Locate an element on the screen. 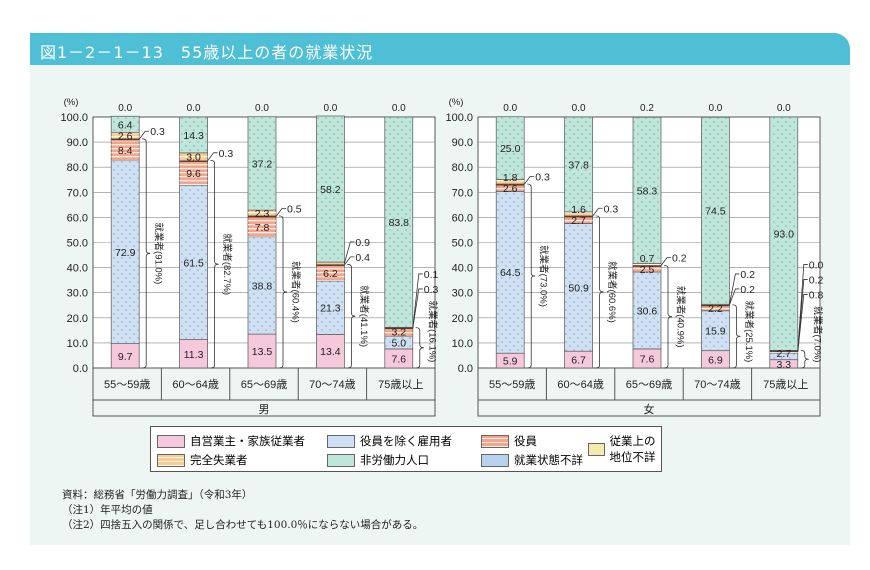 The height and width of the screenshot is (570, 870). legend-item: 非労働力人口 is located at coordinates (378, 460).